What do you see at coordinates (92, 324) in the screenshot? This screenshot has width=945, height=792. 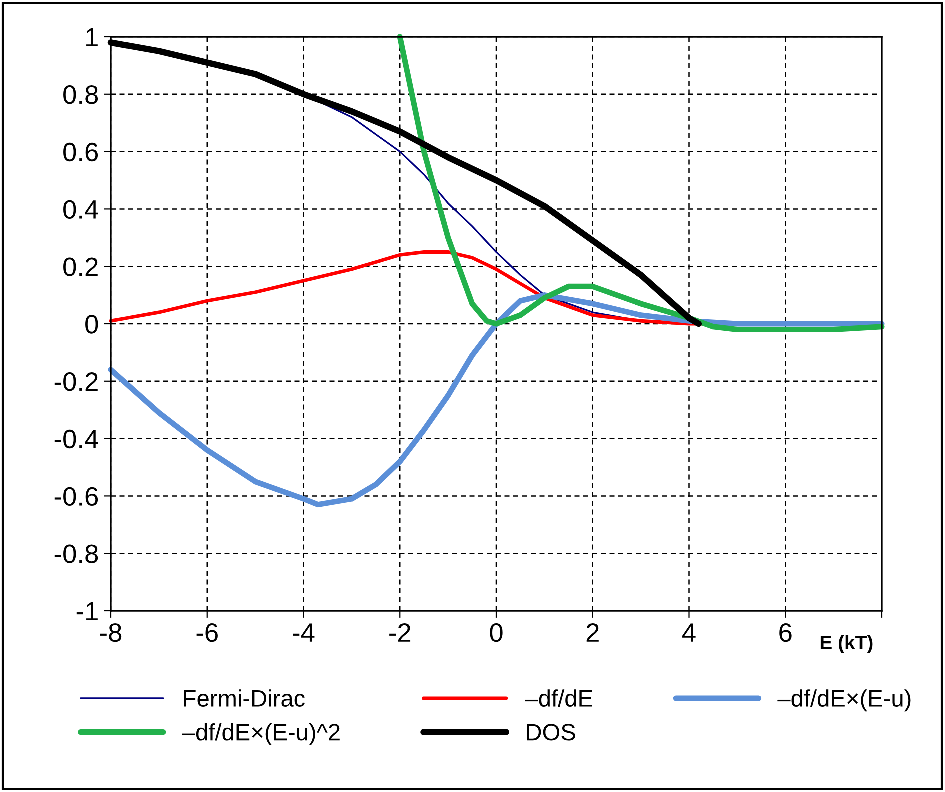 I see `y-tick-label: 0` at bounding box center [92, 324].